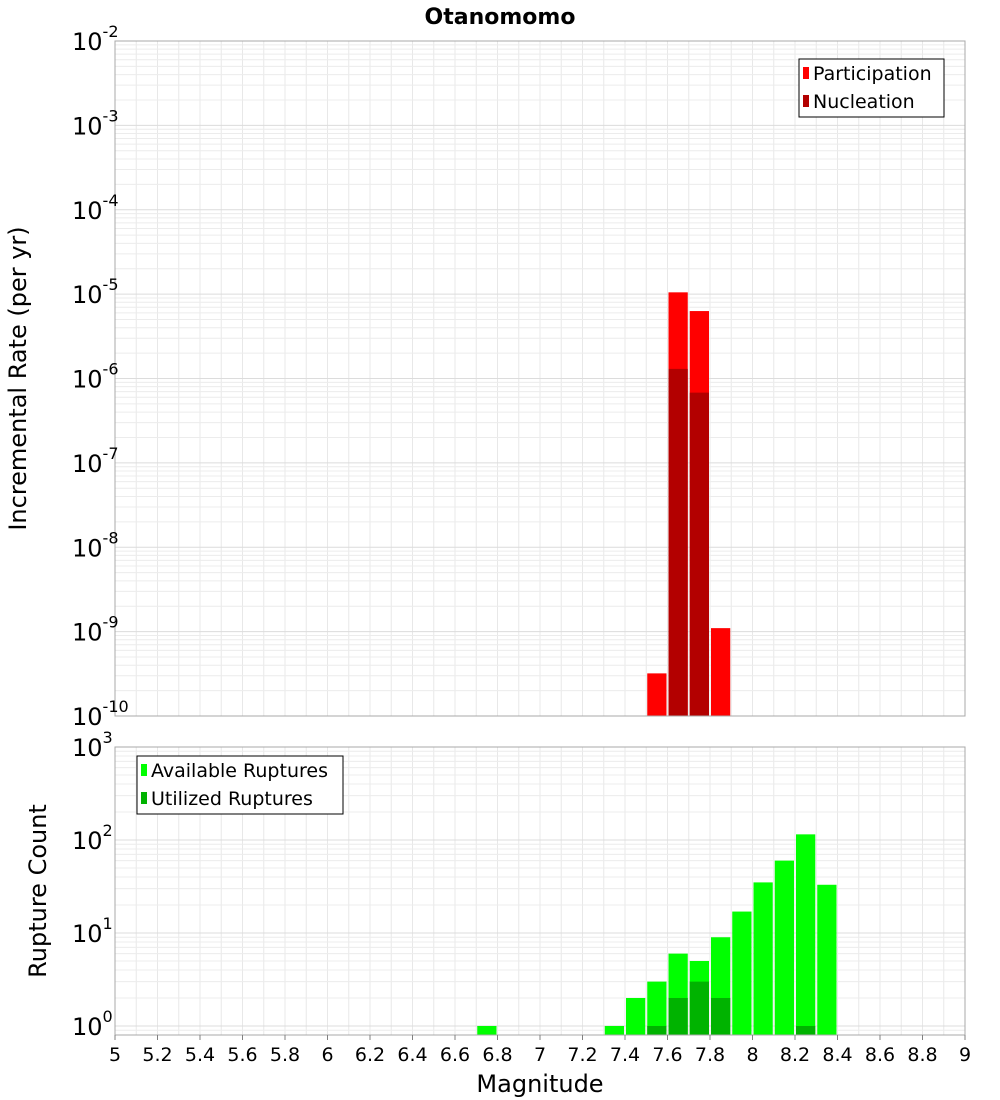  What do you see at coordinates (95, 461) in the screenshot?
I see `y-tick-label: 10⁻⁷` at bounding box center [95, 461].